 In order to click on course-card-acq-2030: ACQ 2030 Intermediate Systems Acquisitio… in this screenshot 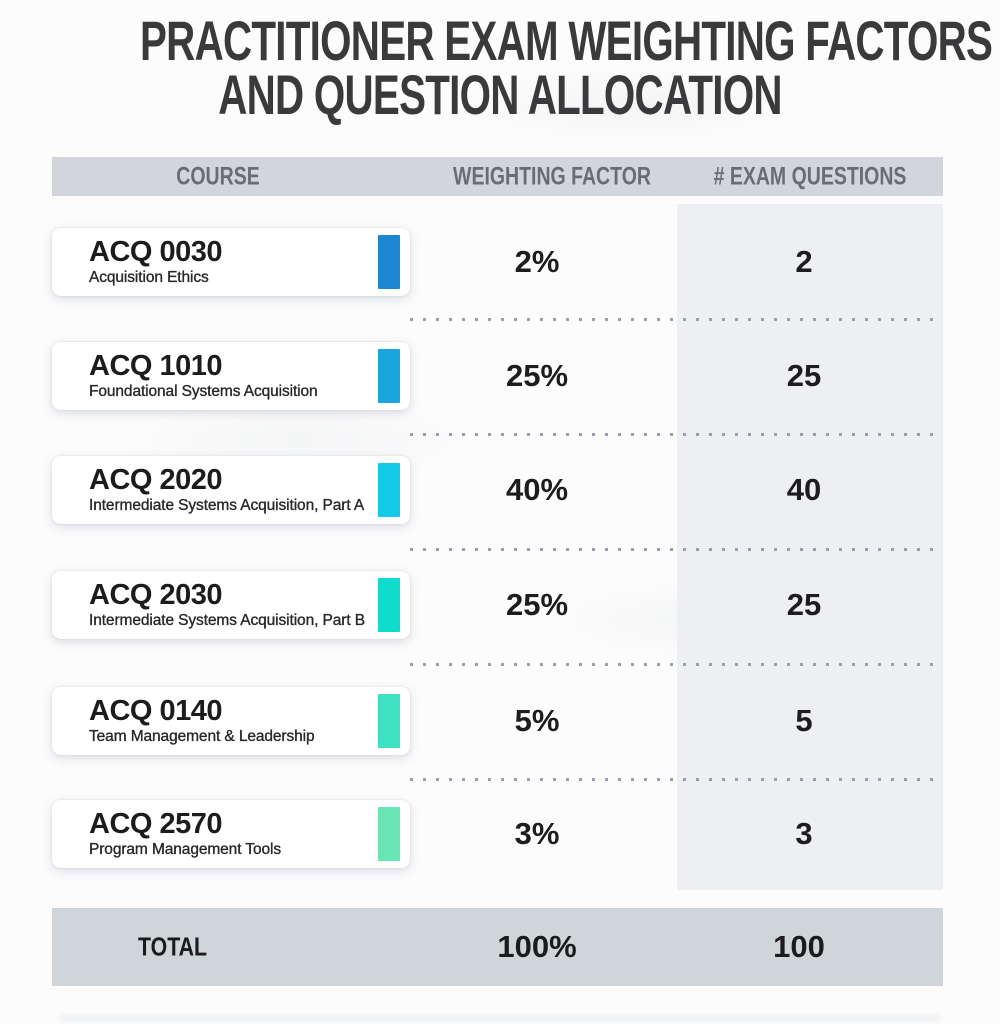, I will do `click(231, 605)`.